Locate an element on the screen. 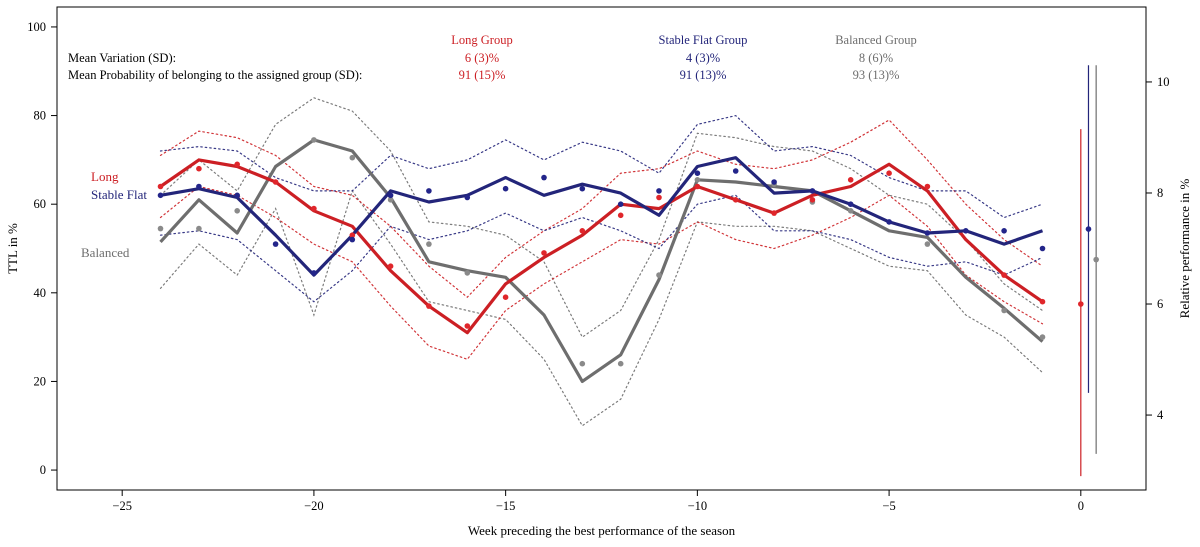 The width and height of the screenshot is (1200, 547). balanced-group-header: Balanced Group is located at coordinates (876, 40).